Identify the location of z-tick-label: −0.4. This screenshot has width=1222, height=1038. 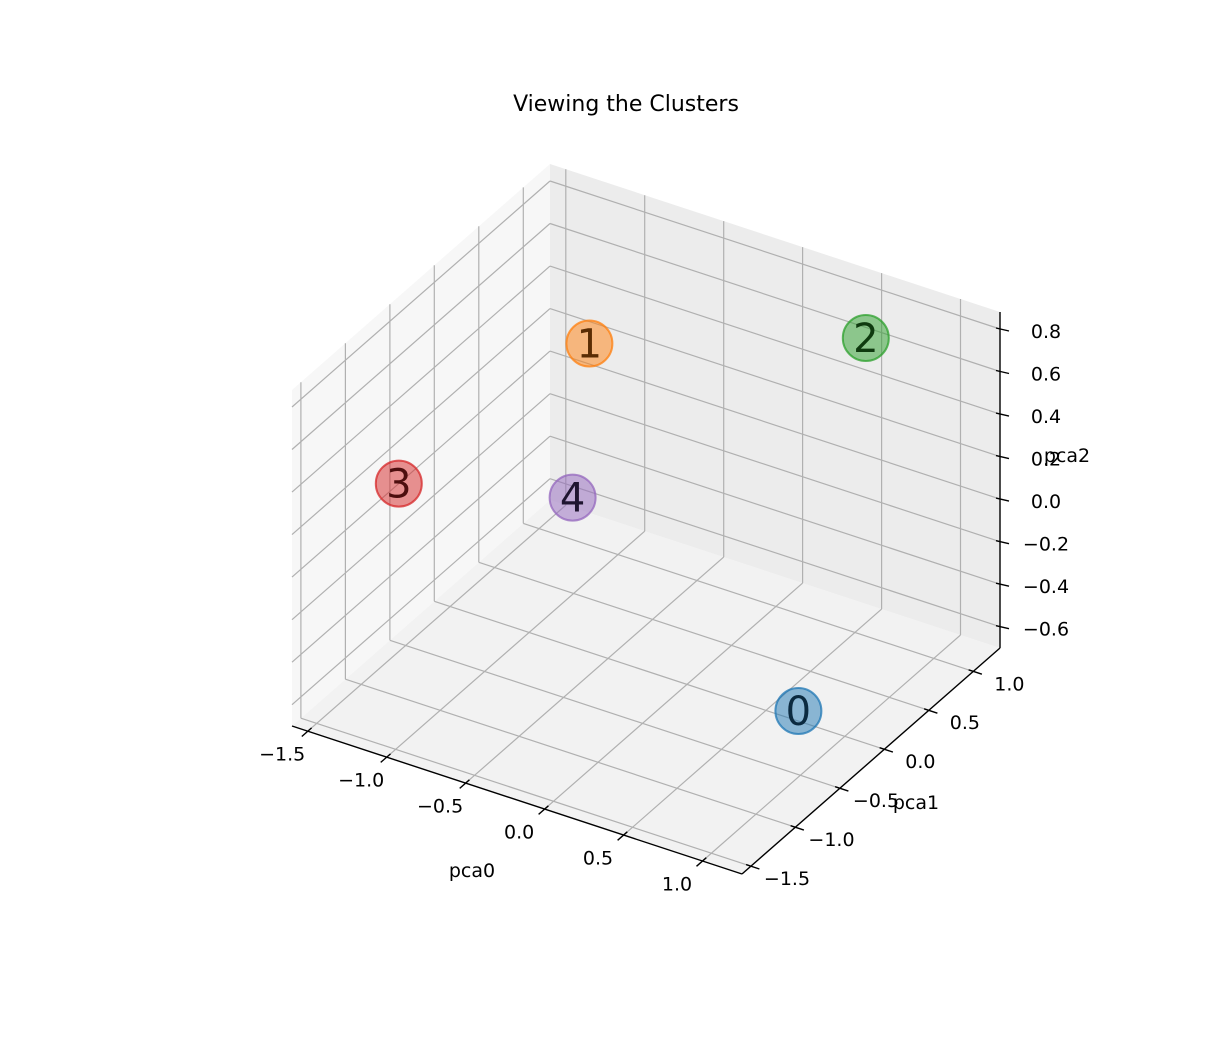
(1046, 587).